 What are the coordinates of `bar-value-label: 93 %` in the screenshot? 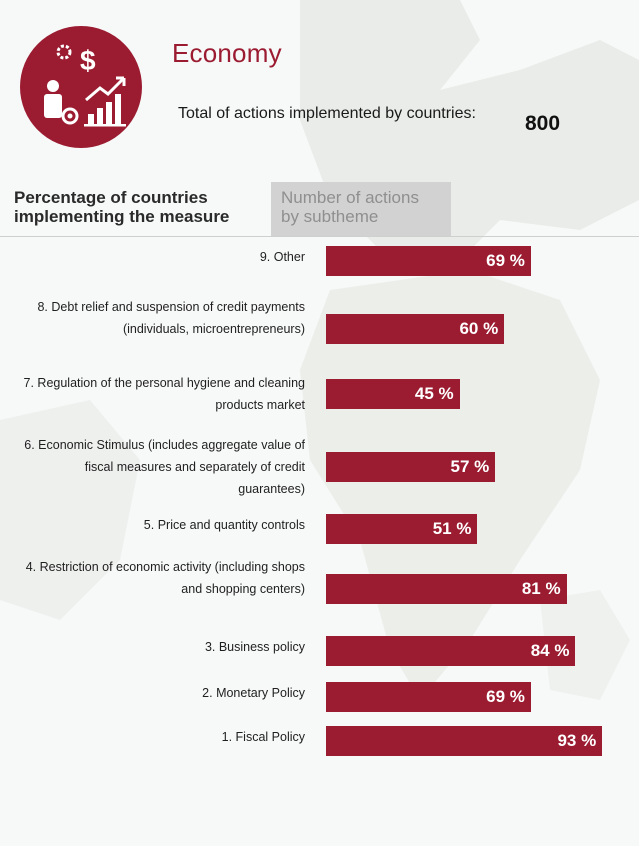 It's located at (577, 740).